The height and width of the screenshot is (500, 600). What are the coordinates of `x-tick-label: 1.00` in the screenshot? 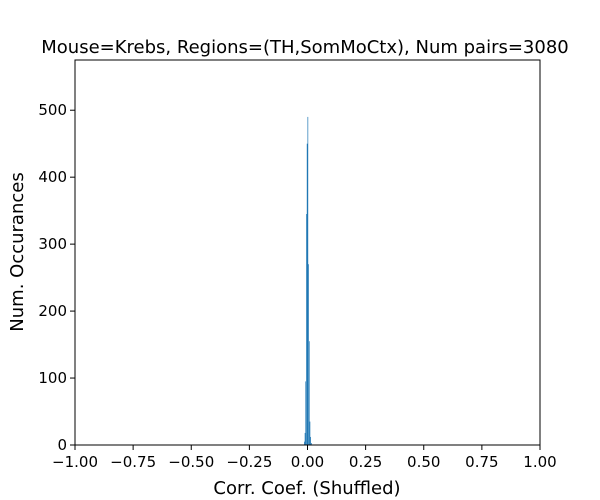 It's located at (539, 462).